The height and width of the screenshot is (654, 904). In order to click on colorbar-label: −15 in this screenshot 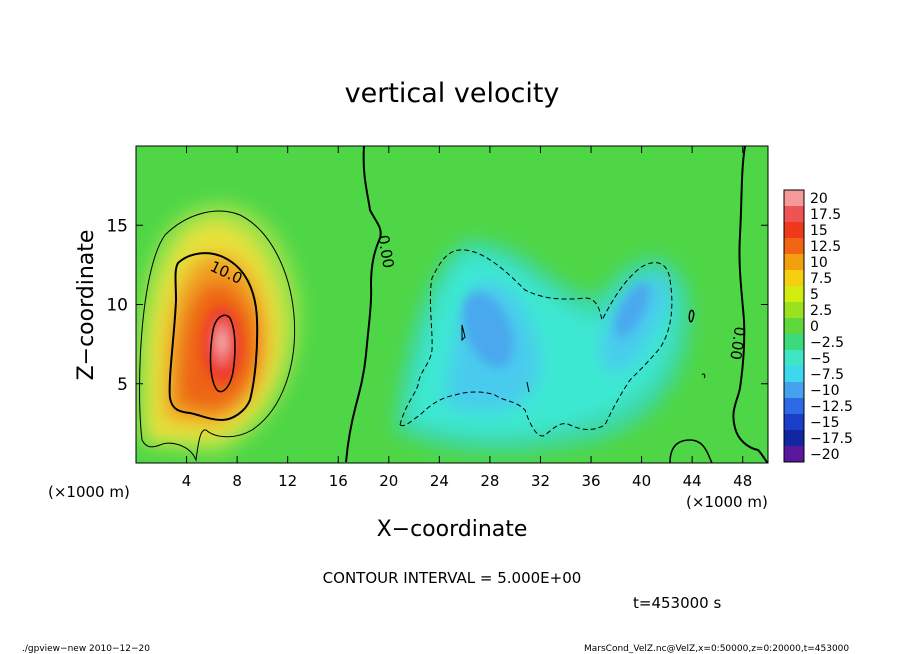, I will do `click(825, 423)`.